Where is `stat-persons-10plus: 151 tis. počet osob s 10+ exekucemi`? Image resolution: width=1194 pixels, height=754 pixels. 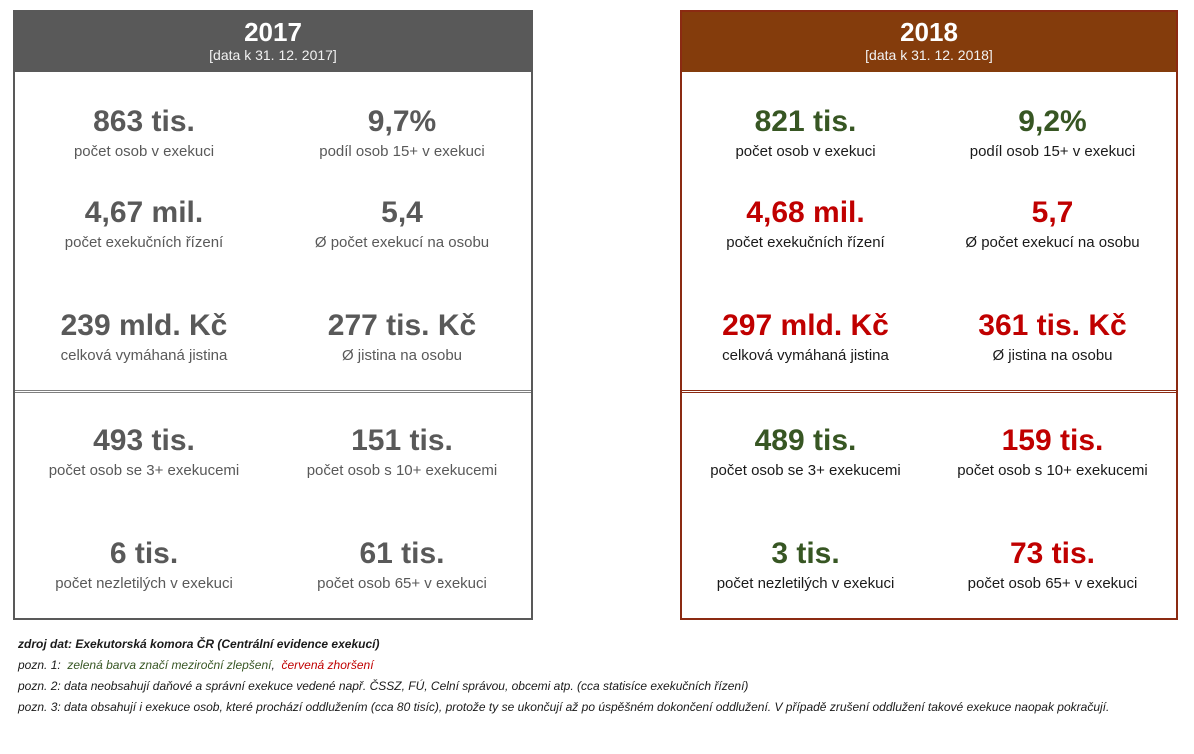
stat-persons-10plus: 151 tis. počet osob s 10+ exekucemi is located at coordinates (402, 452).